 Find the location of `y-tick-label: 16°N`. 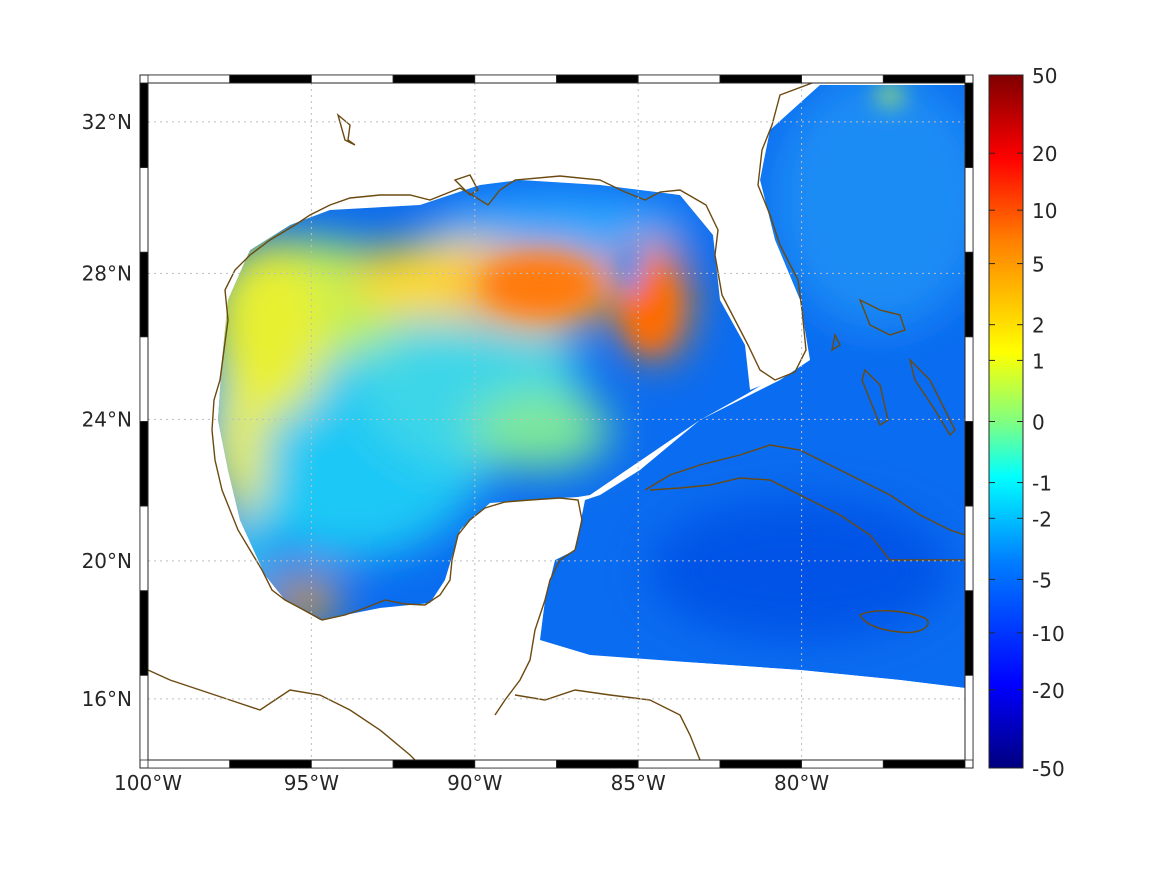

y-tick-label: 16°N is located at coordinates (107, 699).